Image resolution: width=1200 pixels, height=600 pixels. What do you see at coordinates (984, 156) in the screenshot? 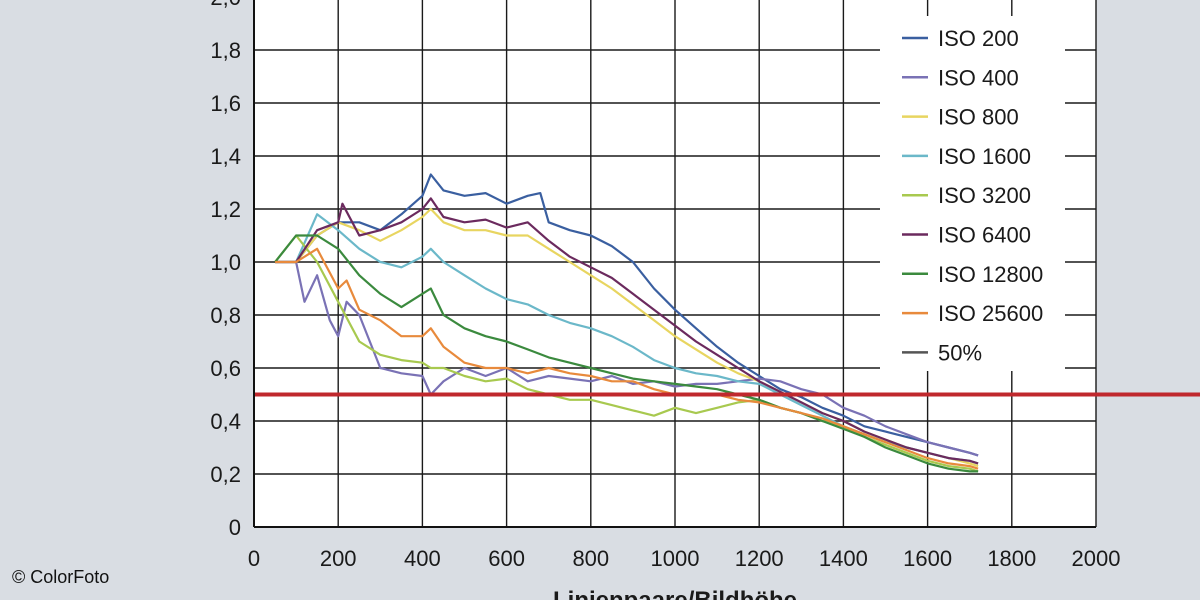
I see `legend-label: ISO 1600` at bounding box center [984, 156].